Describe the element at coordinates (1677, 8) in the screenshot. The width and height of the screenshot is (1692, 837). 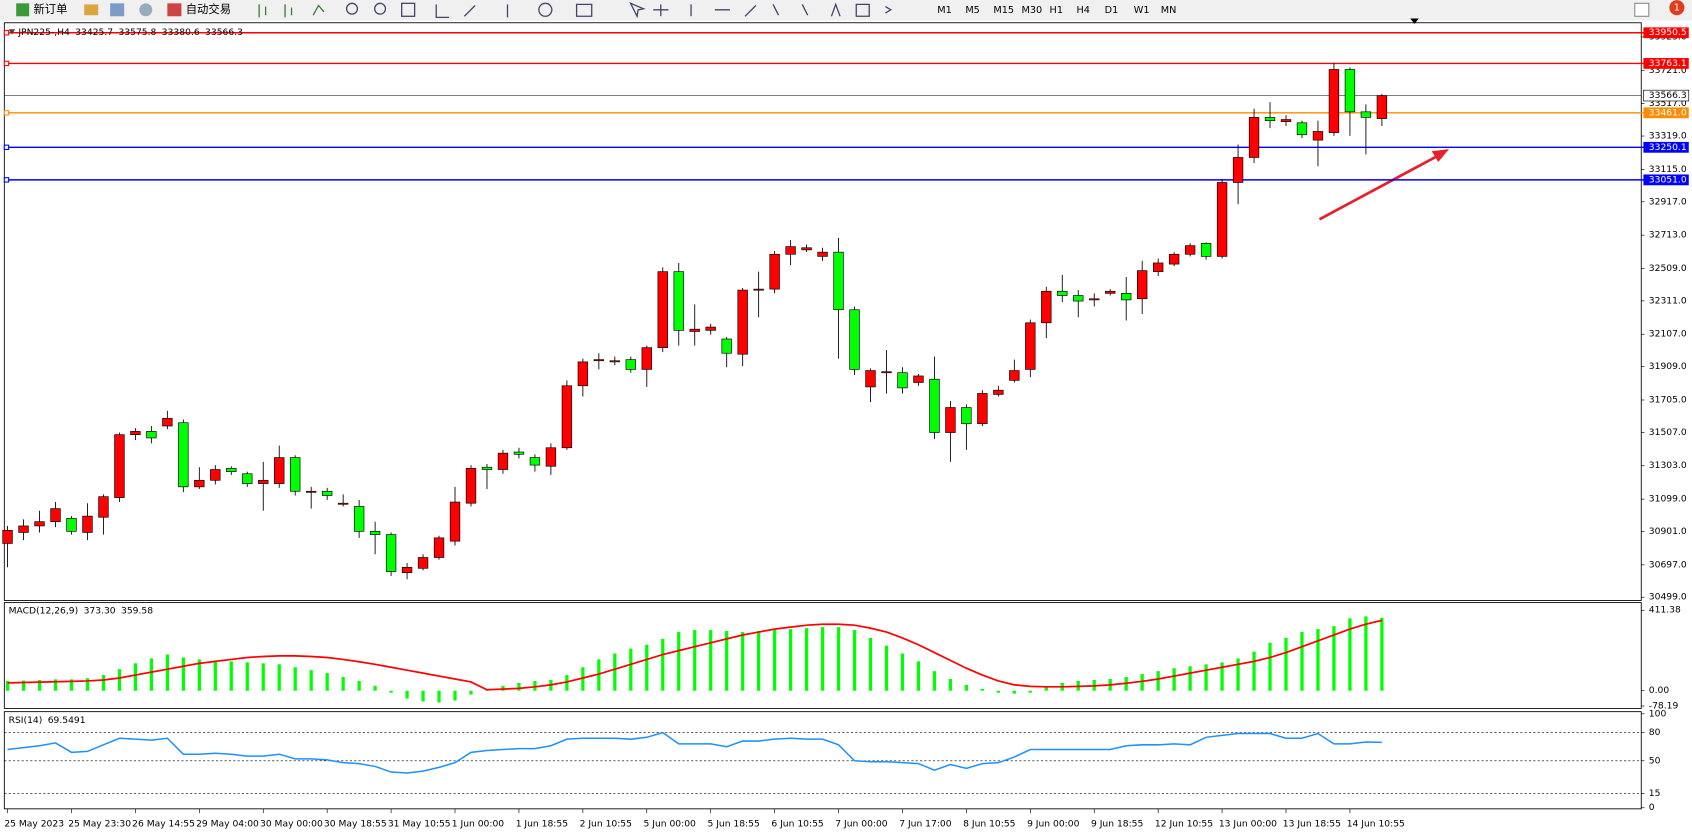
I see `notification-badge` at that location.